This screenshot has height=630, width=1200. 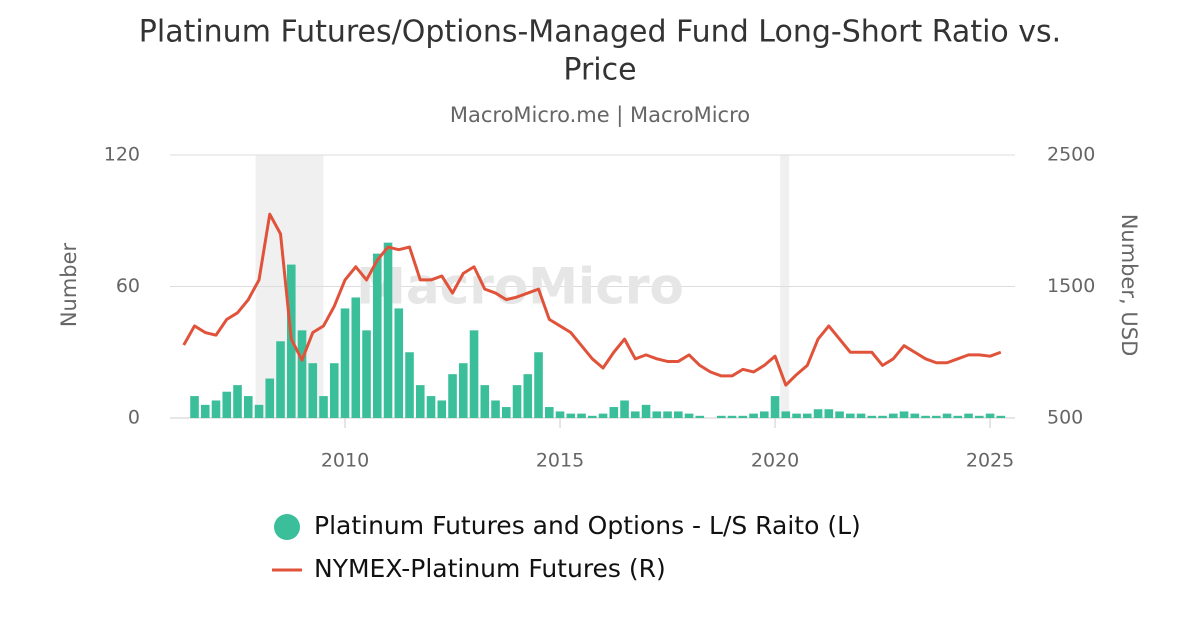 What do you see at coordinates (560, 461) in the screenshot?
I see `x-tick-label: 2015` at bounding box center [560, 461].